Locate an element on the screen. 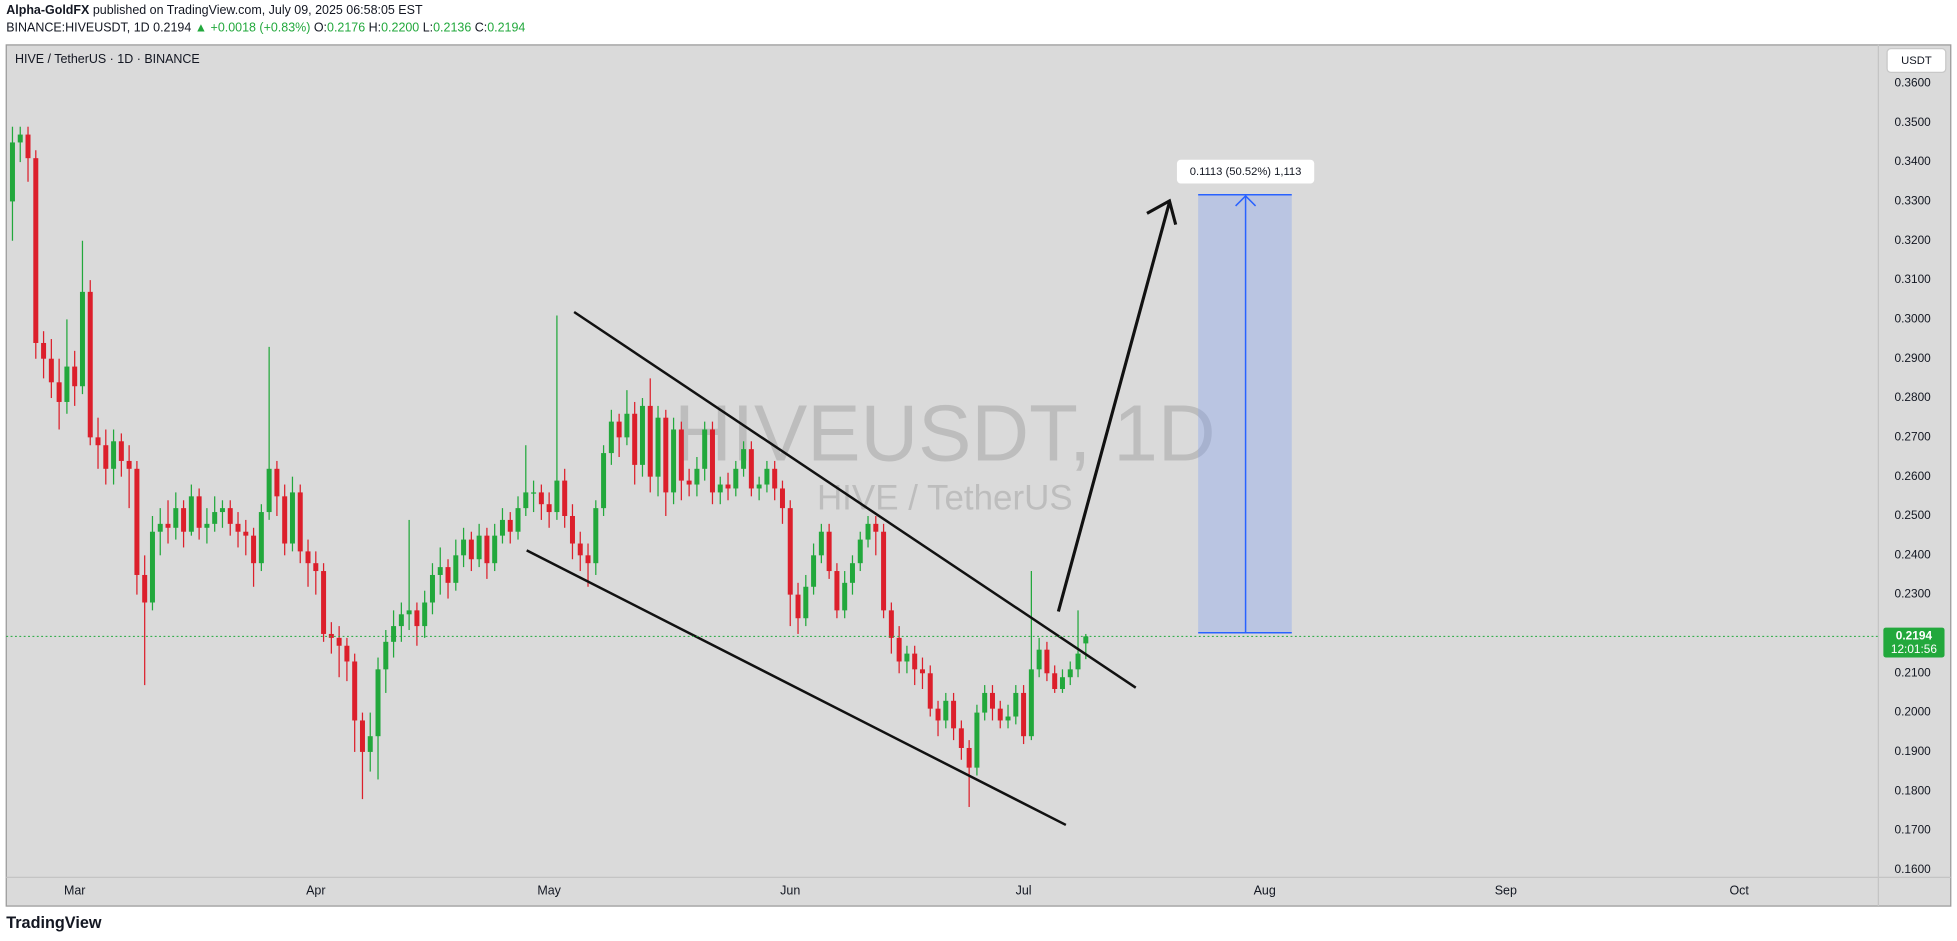  x-tick-label: Aug is located at coordinates (1265, 890).